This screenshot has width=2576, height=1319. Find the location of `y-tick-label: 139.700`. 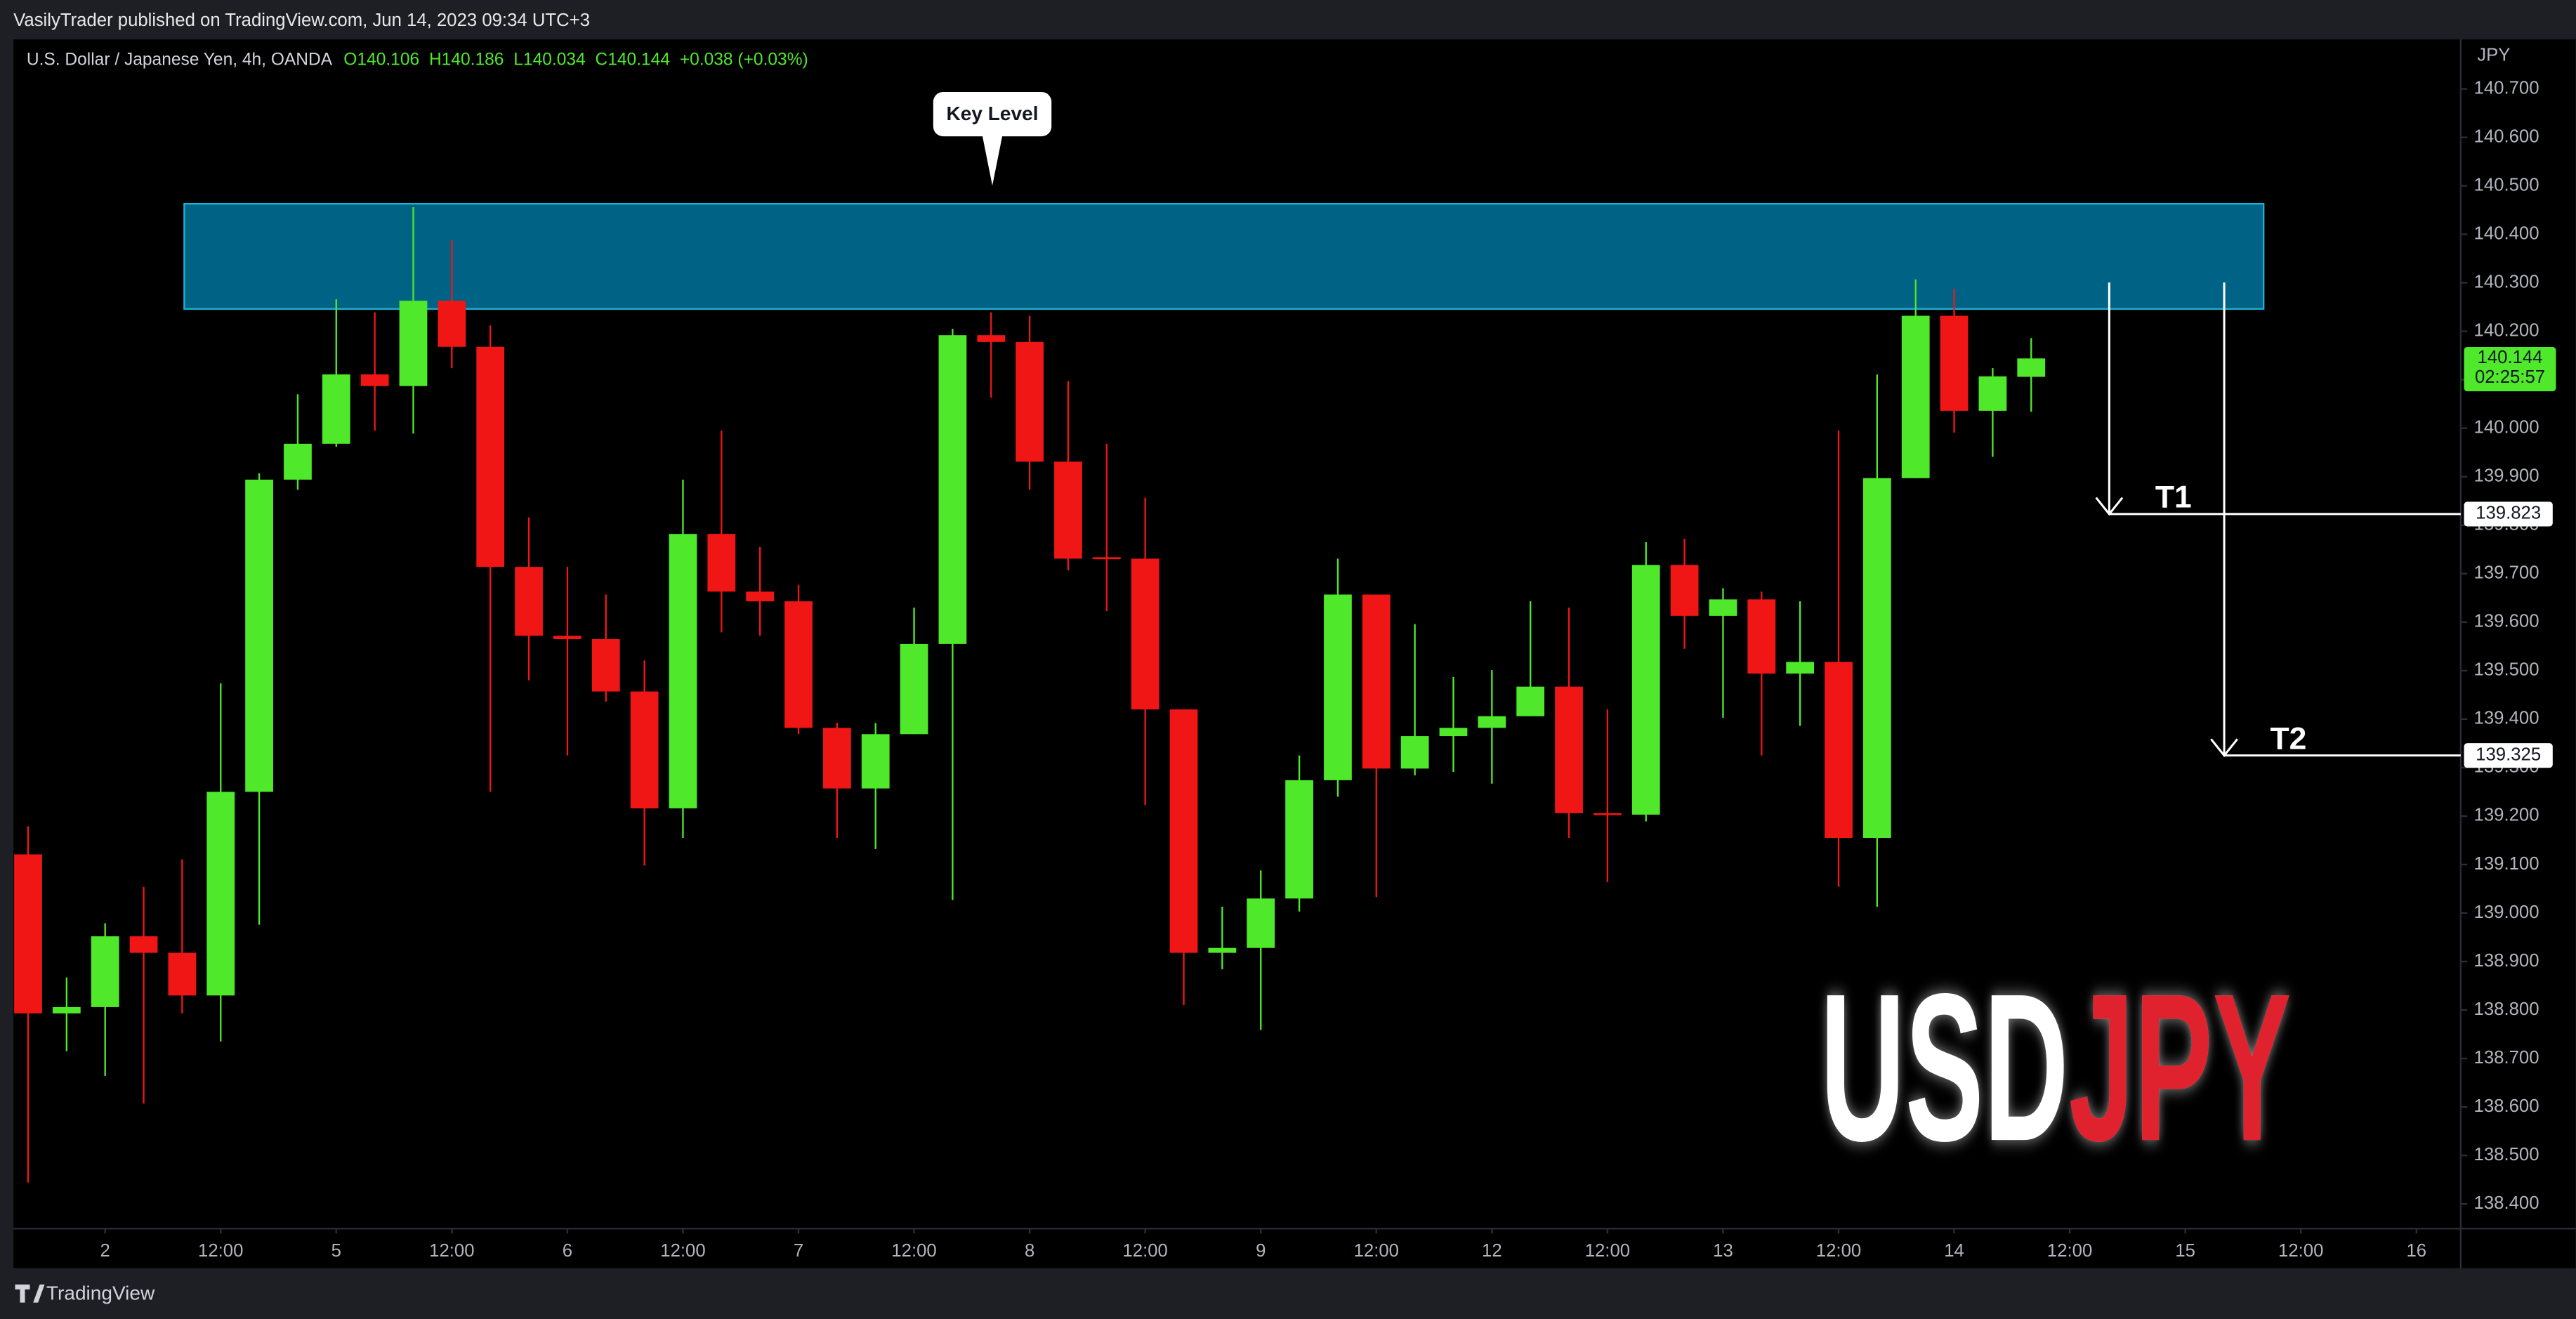

y-tick-label: 139.700 is located at coordinates (2506, 573).